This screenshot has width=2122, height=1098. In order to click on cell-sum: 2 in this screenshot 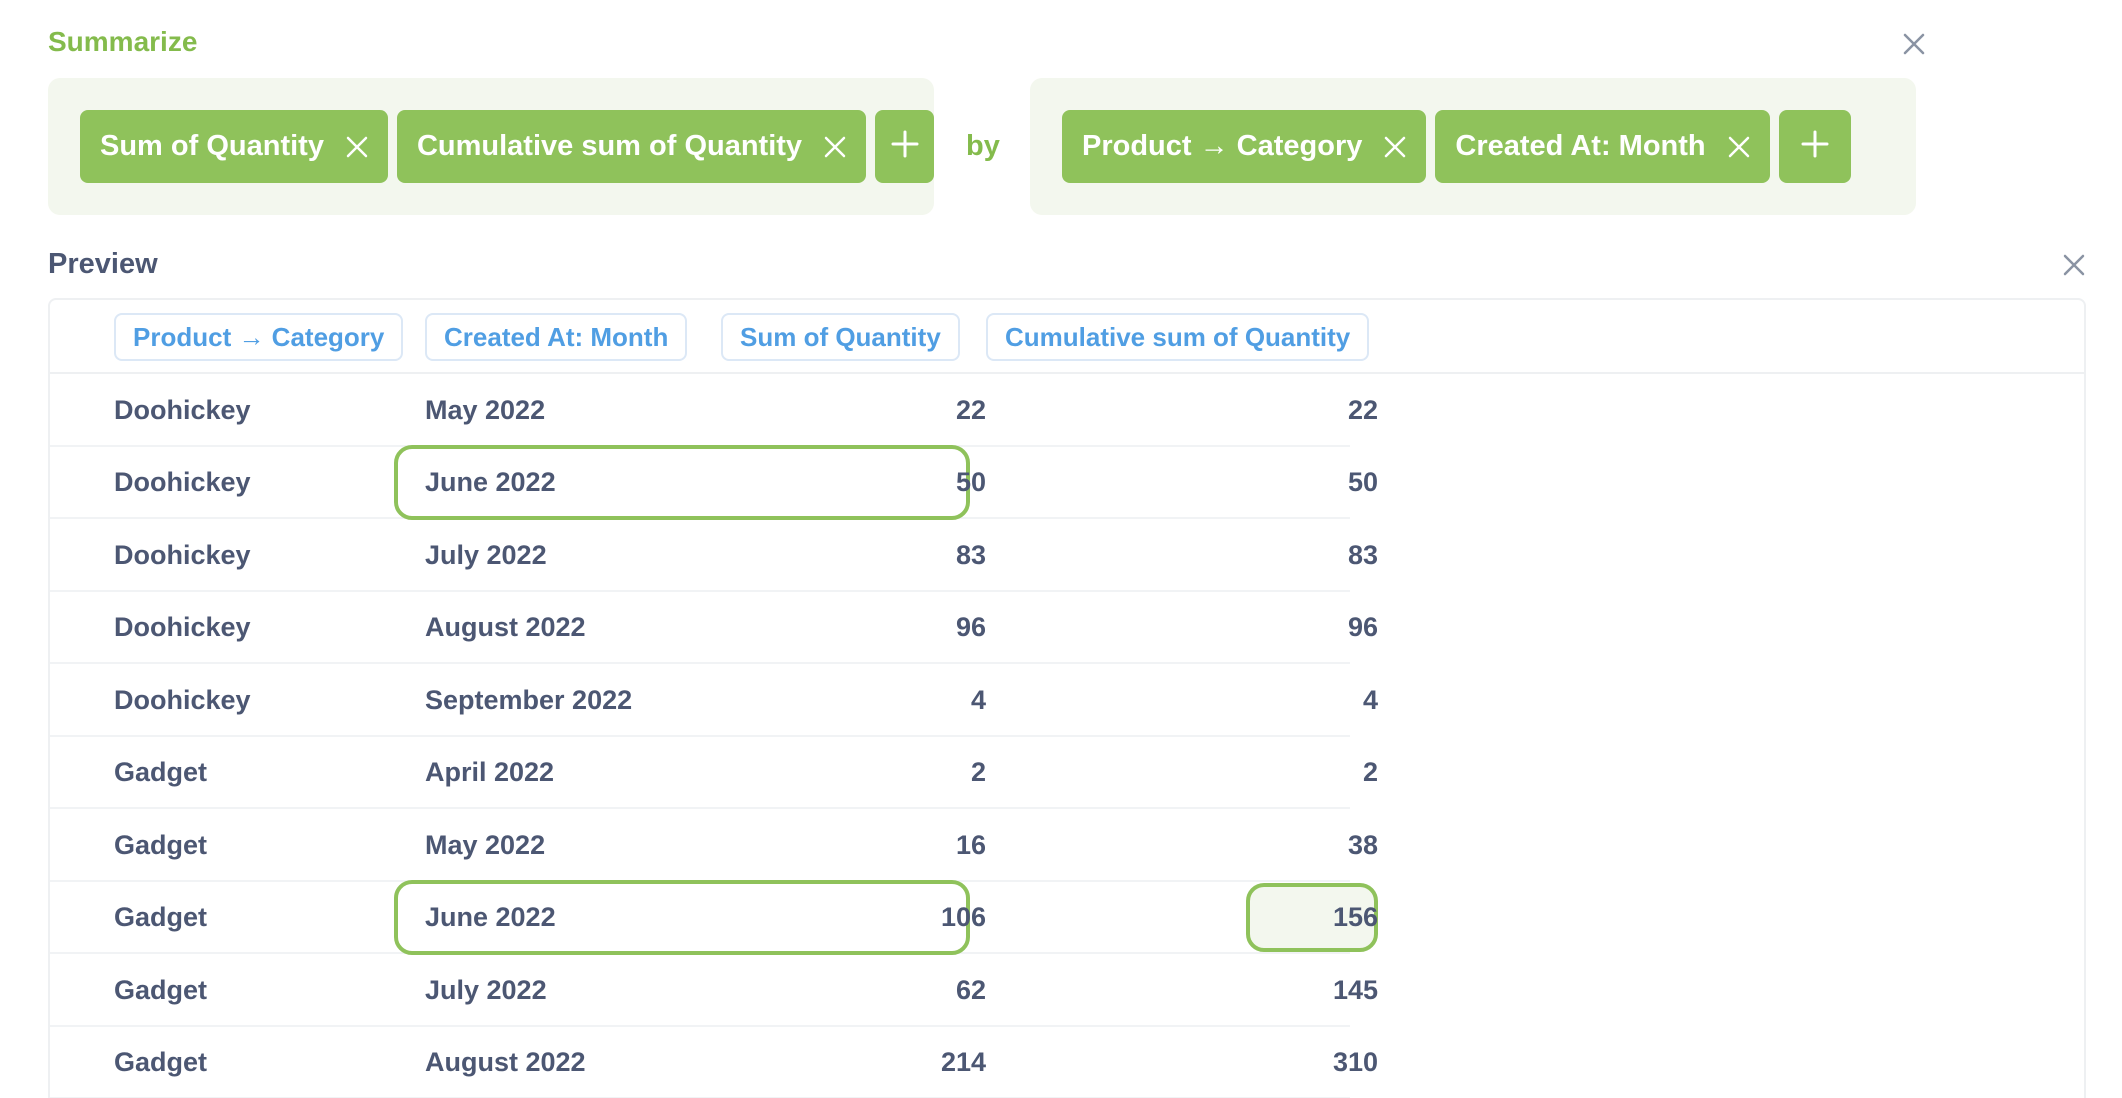, I will do `click(868, 773)`.